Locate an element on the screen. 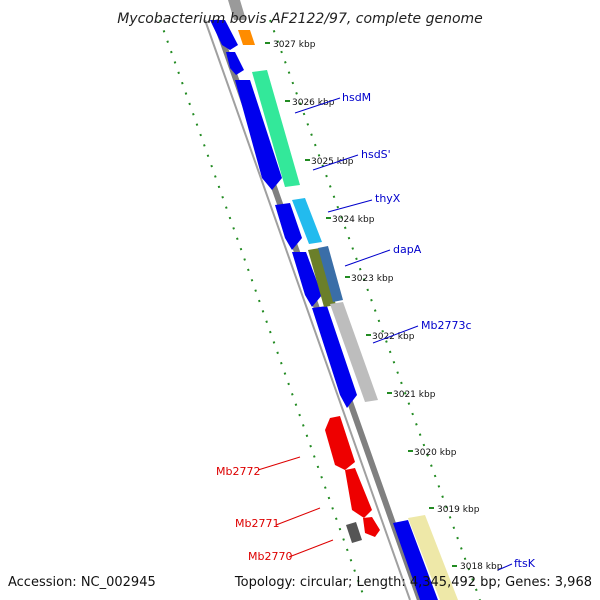  band-ftsK is located at coordinates (433, 557).